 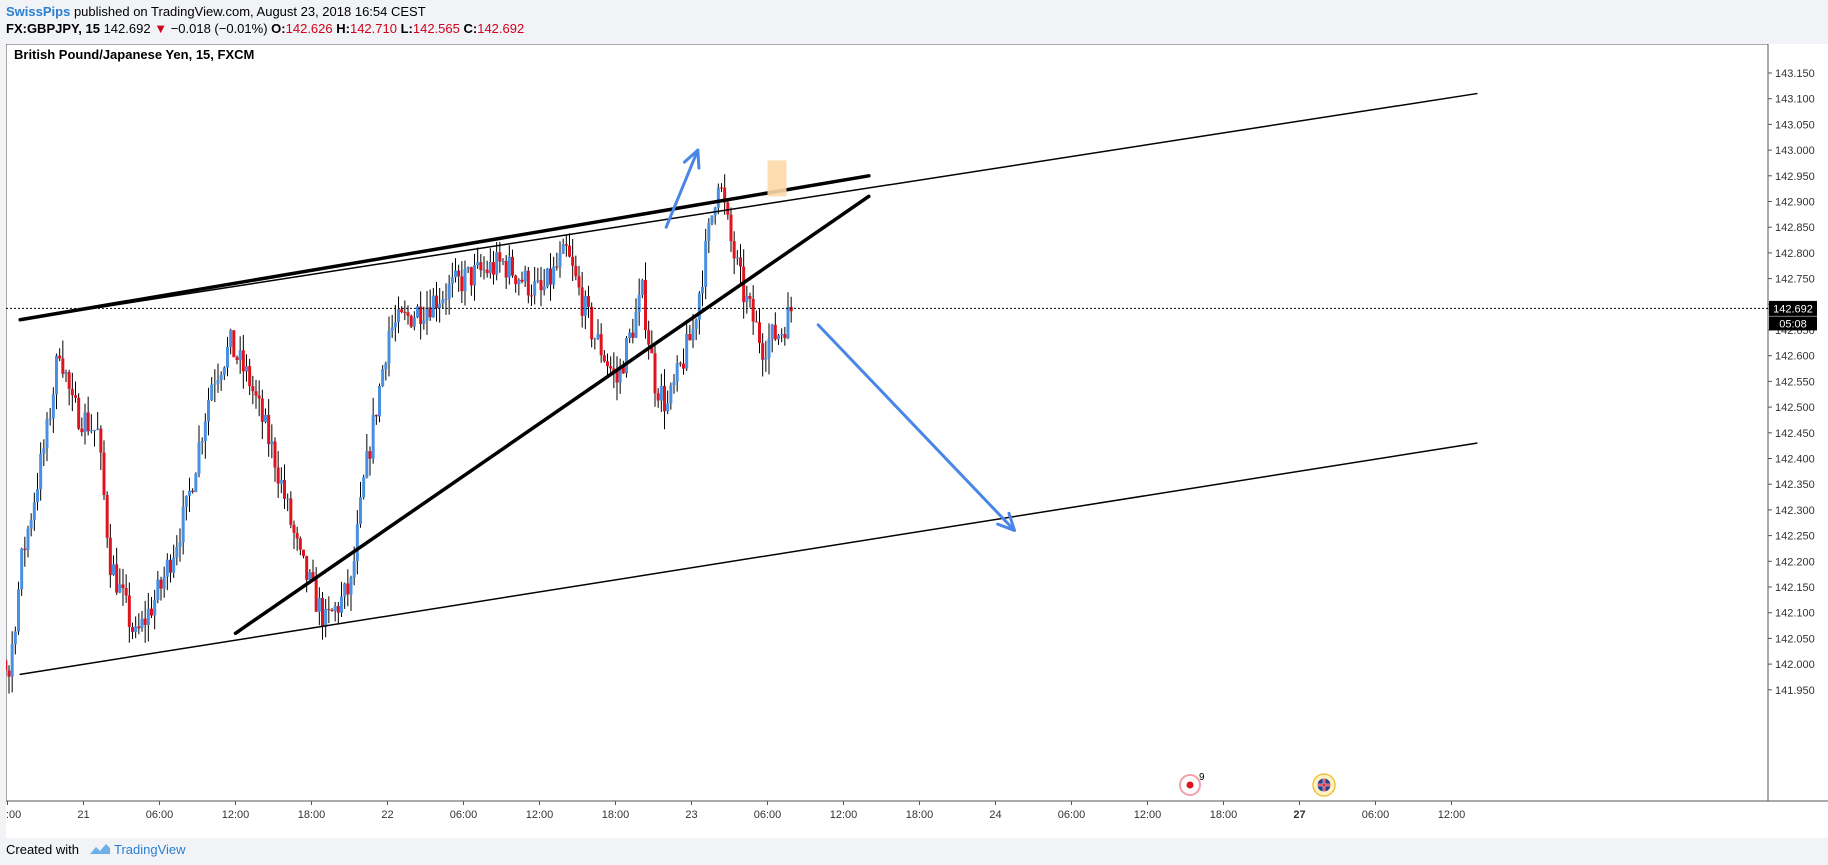 What do you see at coordinates (99, 849) in the screenshot?
I see `tradingview-logo-icon` at bounding box center [99, 849].